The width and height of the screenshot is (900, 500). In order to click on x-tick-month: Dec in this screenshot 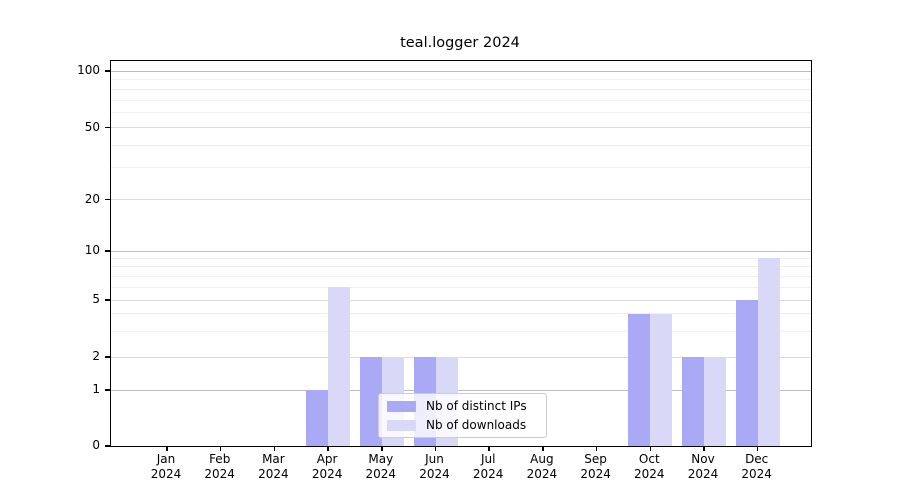, I will do `click(757, 459)`.